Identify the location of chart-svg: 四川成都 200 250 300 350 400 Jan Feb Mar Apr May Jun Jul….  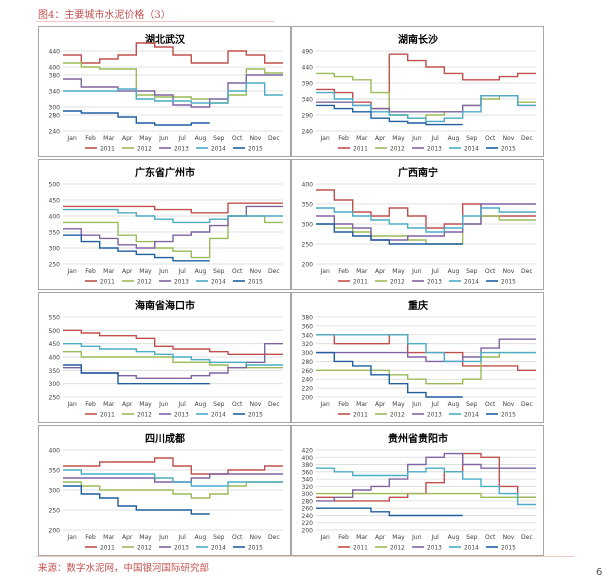
(166, 491).